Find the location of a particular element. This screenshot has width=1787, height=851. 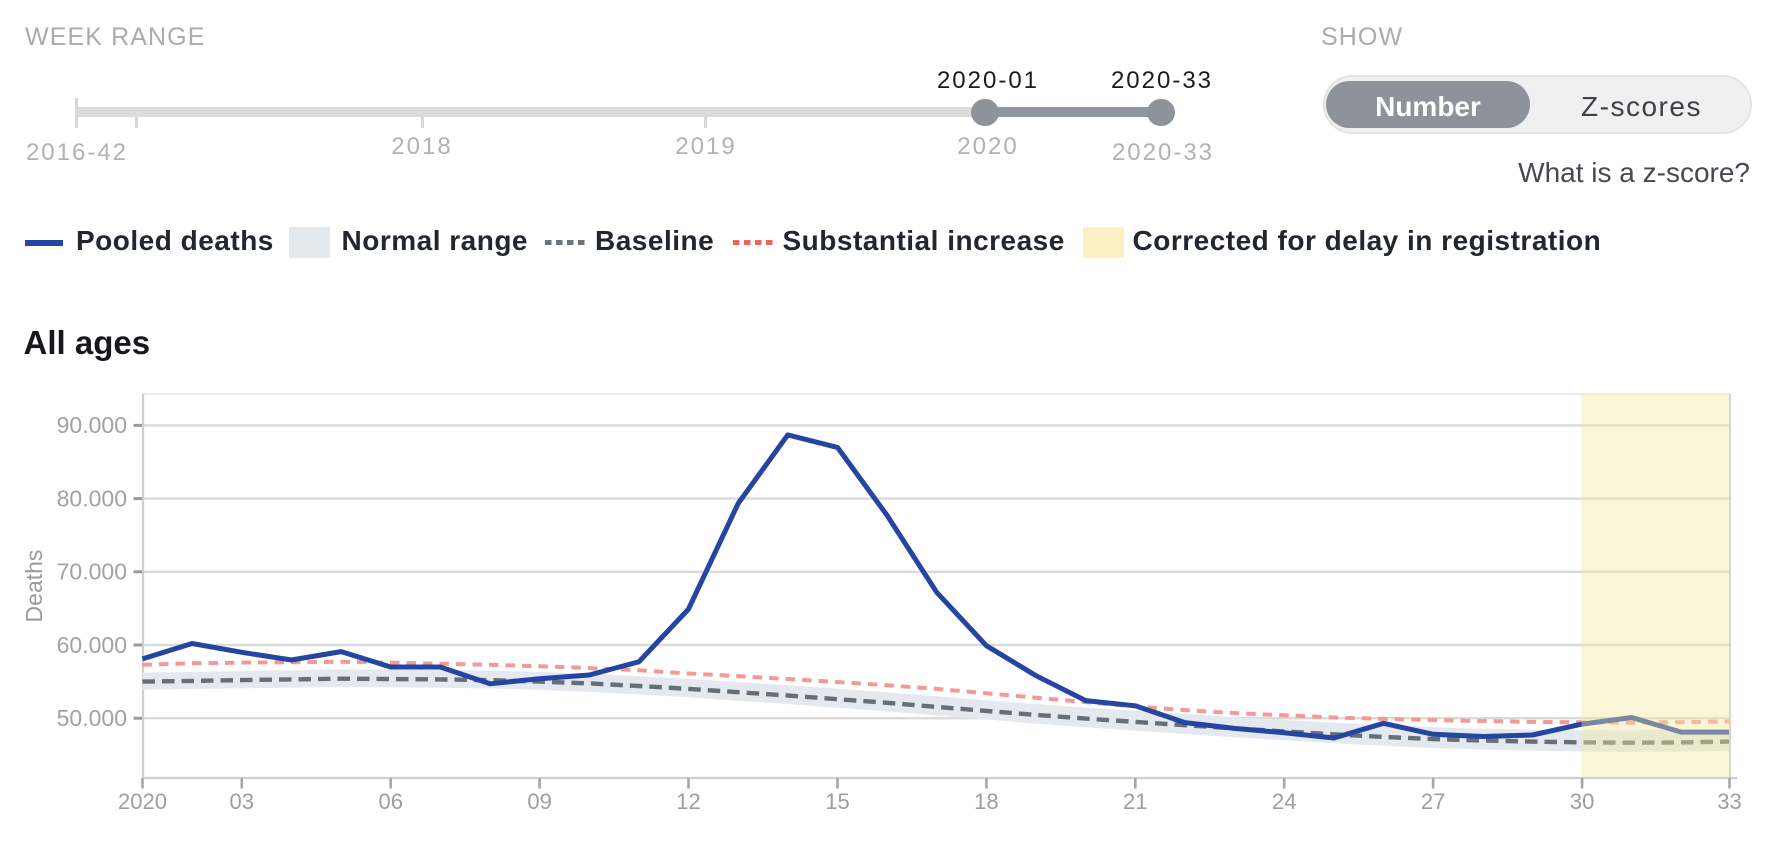

svg-text: 21 is located at coordinates (1135, 801).